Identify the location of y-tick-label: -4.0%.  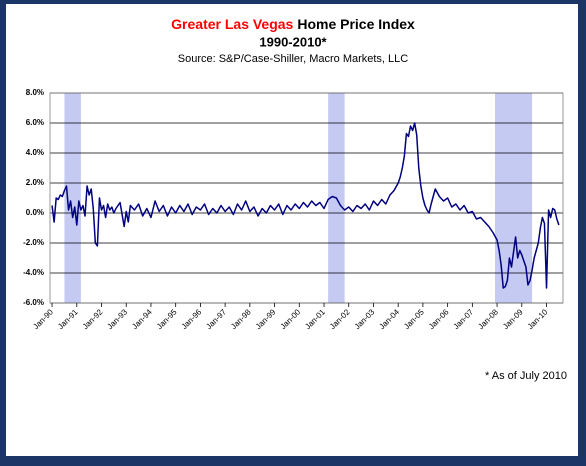
(33, 272).